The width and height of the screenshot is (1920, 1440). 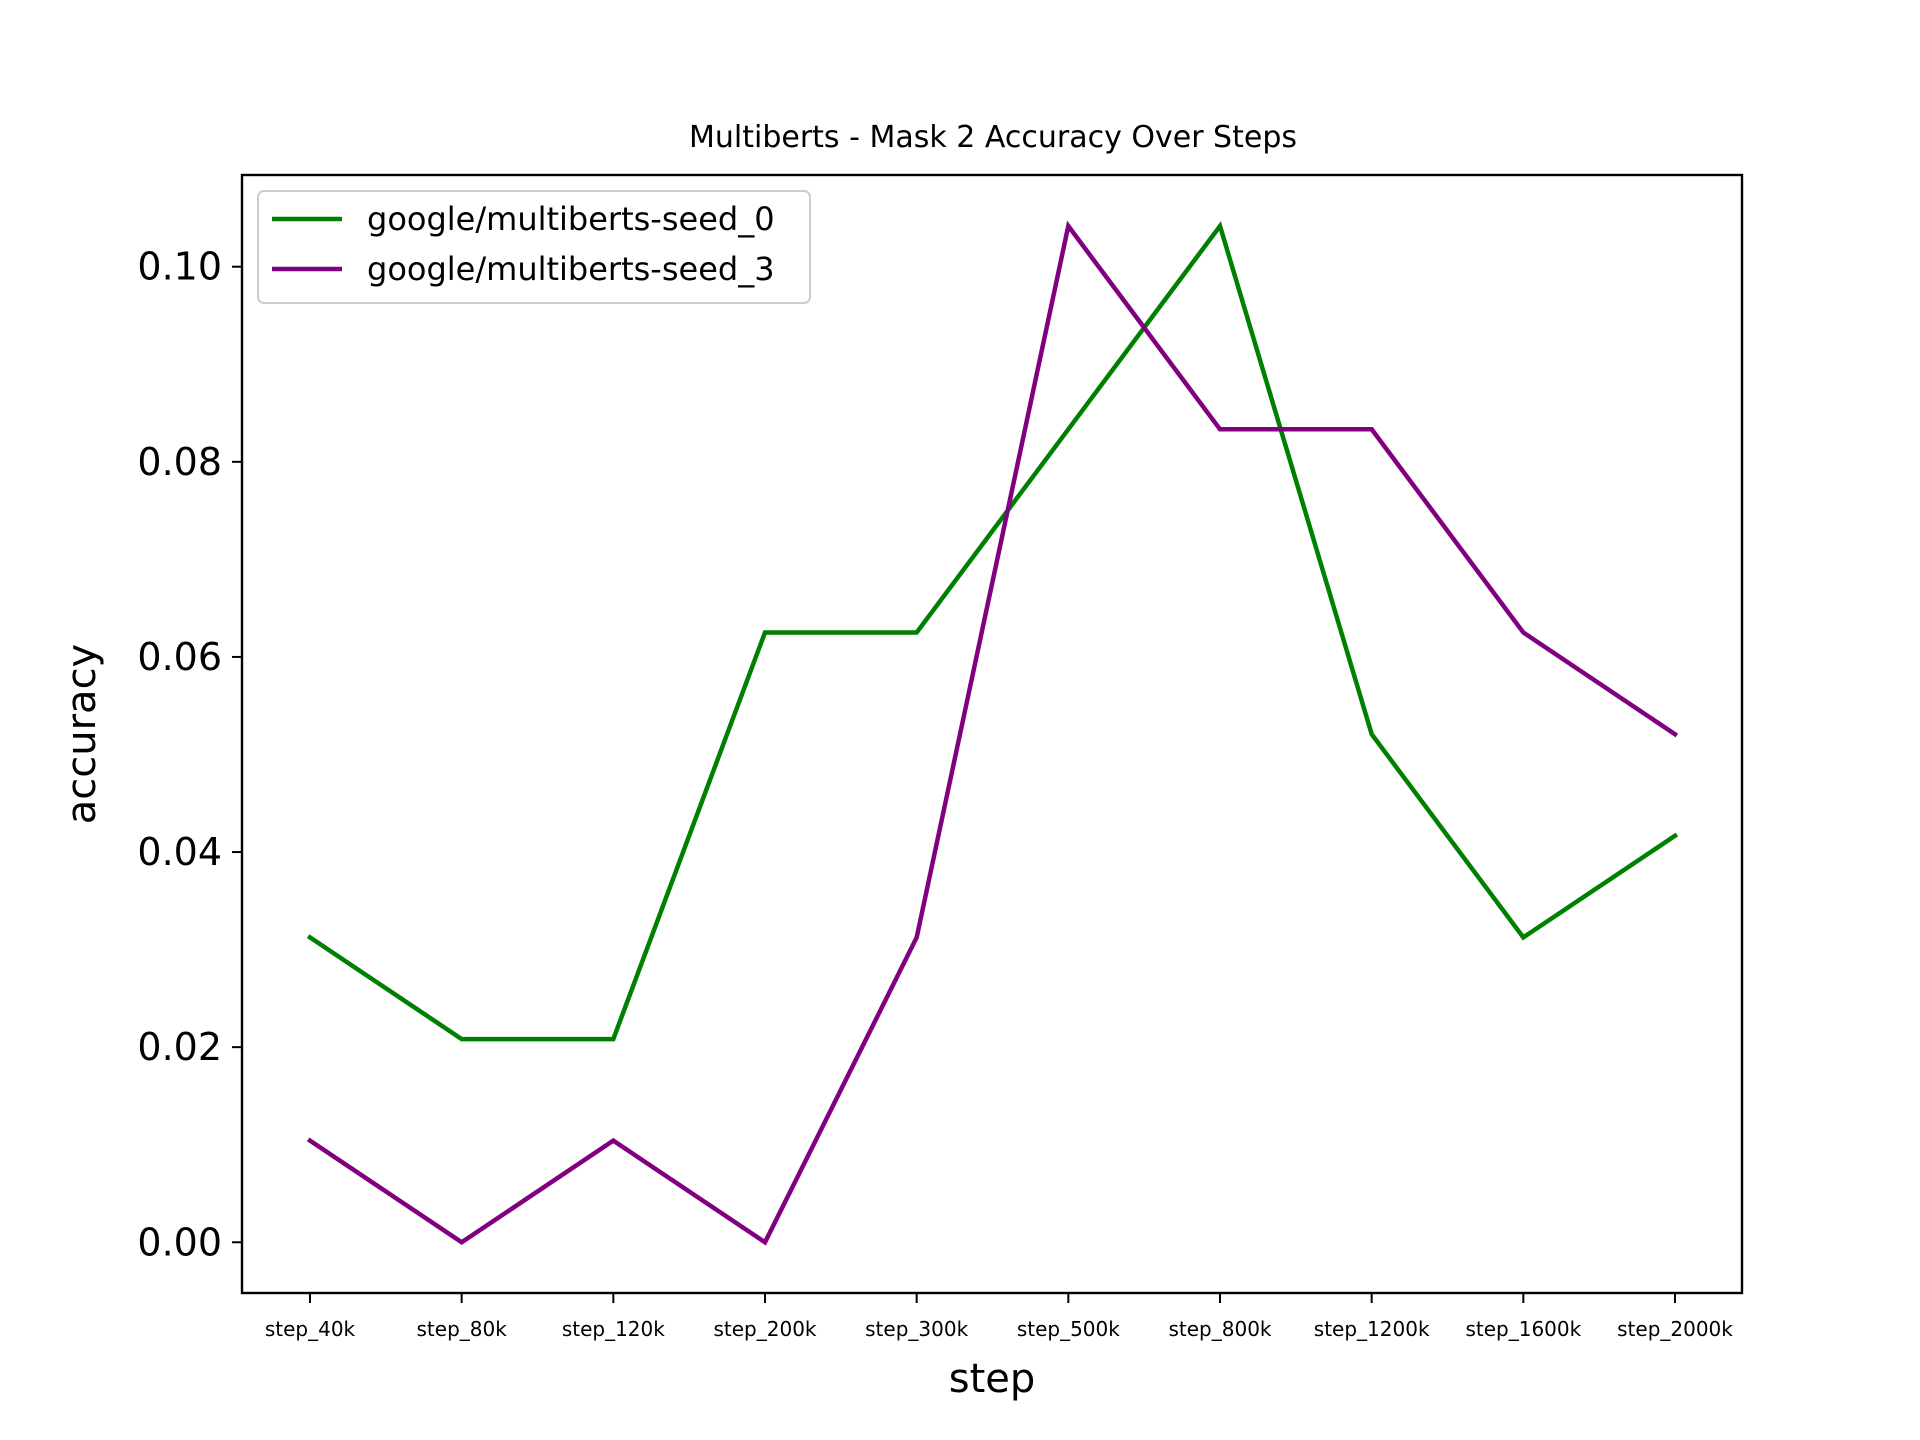 What do you see at coordinates (179, 462) in the screenshot?
I see `y-tick-label: 0.08` at bounding box center [179, 462].